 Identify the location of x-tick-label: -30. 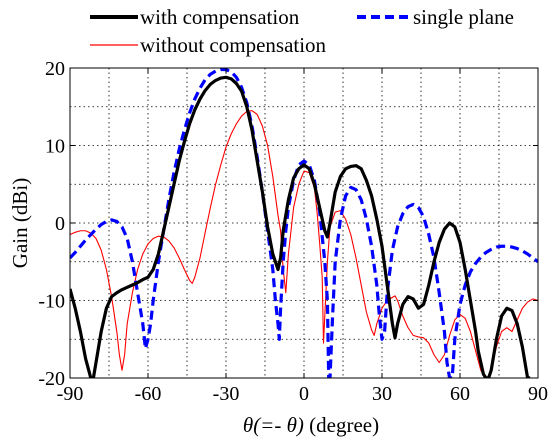
(226, 394).